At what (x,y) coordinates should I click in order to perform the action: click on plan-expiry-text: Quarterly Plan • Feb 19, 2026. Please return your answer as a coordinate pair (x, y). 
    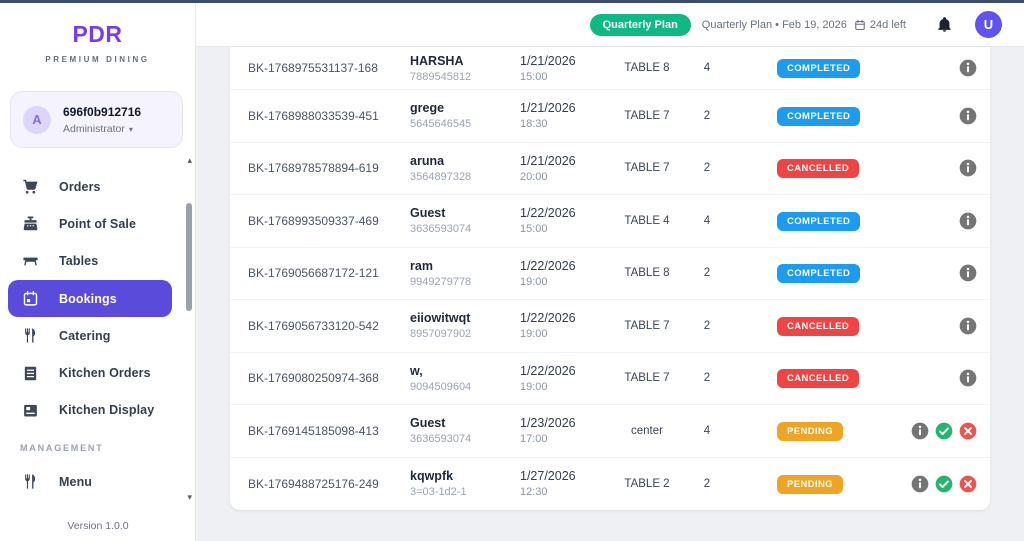
    Looking at the image, I should click on (774, 24).